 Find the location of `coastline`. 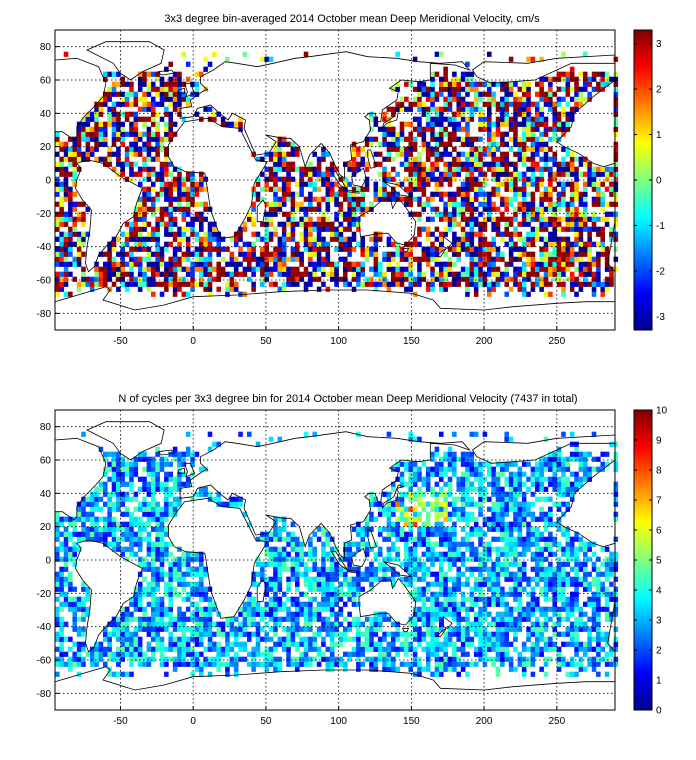

coastline is located at coordinates (335, 308).